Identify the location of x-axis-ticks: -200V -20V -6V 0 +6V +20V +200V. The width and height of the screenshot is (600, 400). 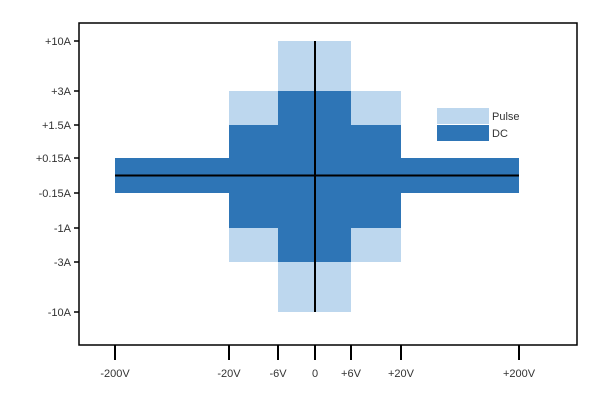
(318, 362).